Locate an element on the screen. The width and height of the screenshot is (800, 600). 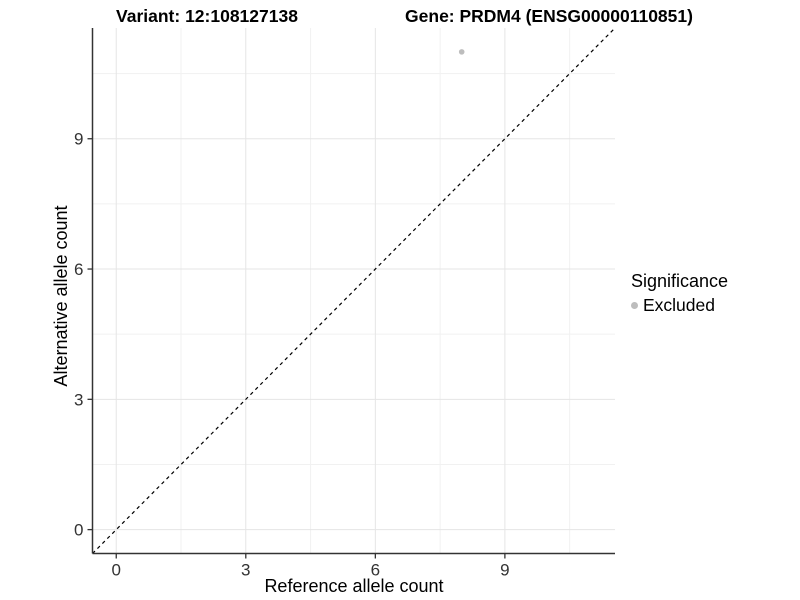
x-tick-label: 3 is located at coordinates (245, 570).